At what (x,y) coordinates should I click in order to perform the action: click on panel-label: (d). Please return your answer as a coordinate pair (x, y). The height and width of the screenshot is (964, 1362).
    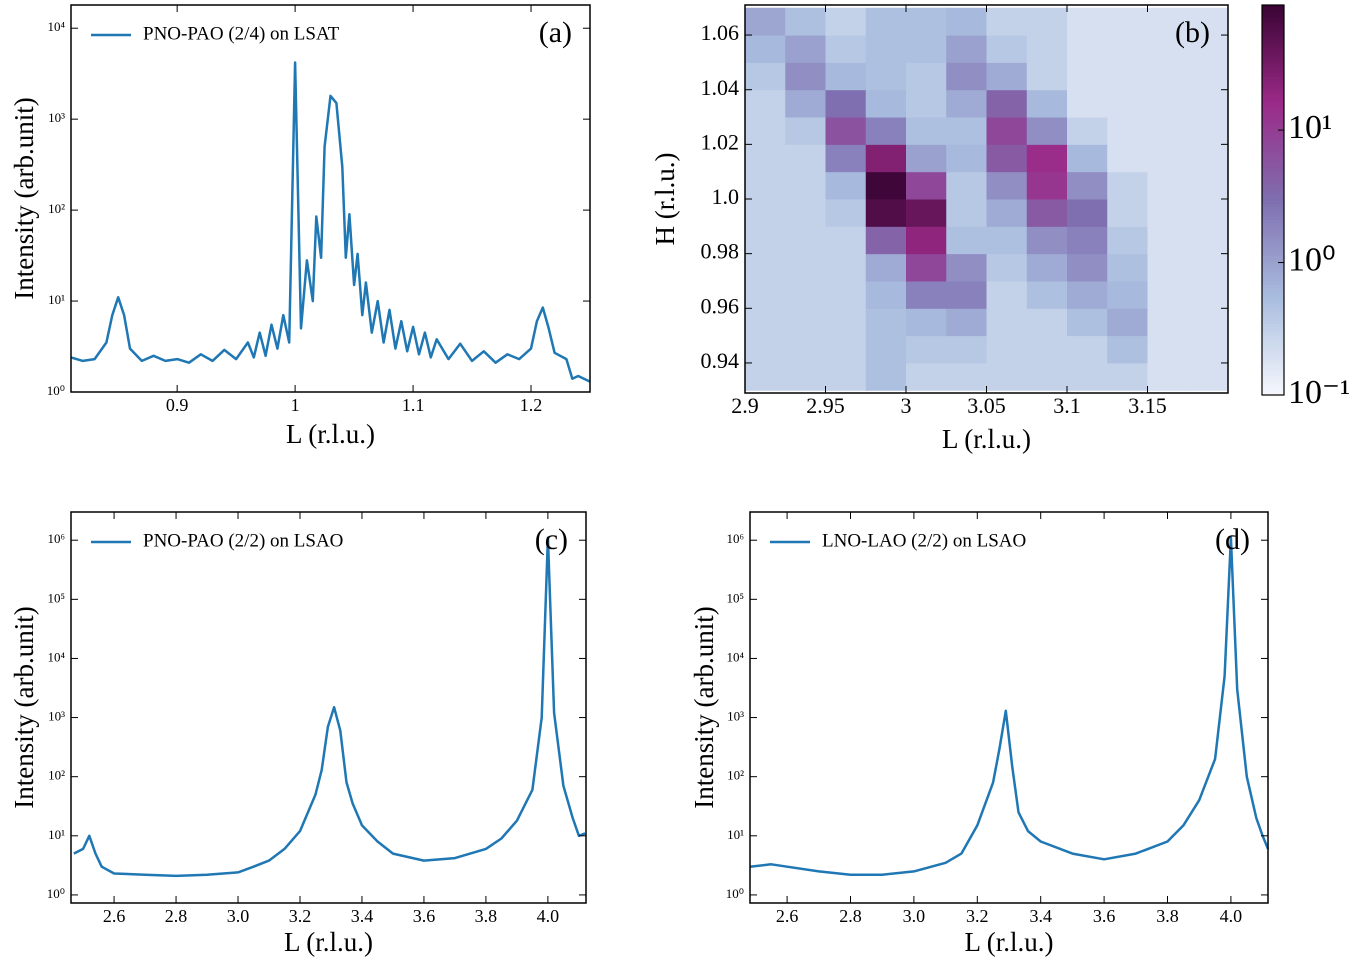
    Looking at the image, I should click on (1232, 539).